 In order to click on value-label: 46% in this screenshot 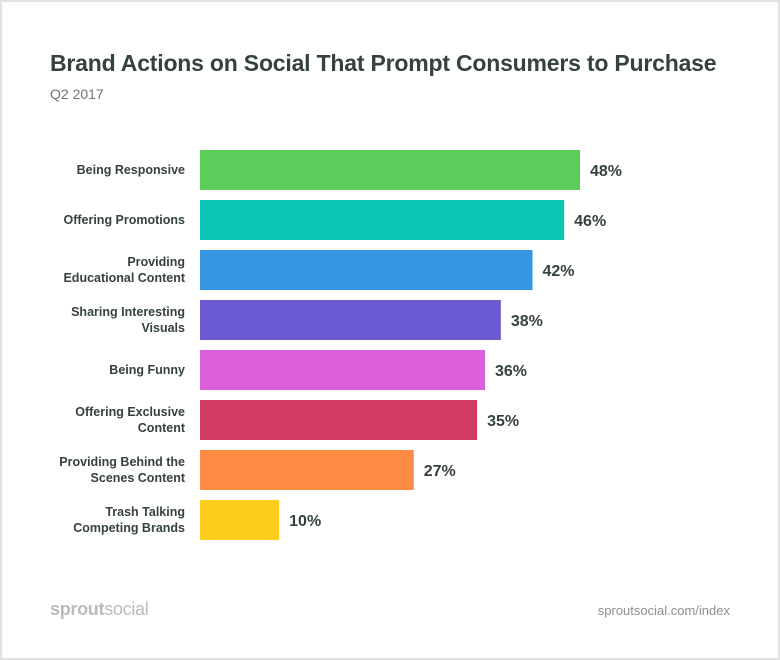, I will do `click(590, 221)`.